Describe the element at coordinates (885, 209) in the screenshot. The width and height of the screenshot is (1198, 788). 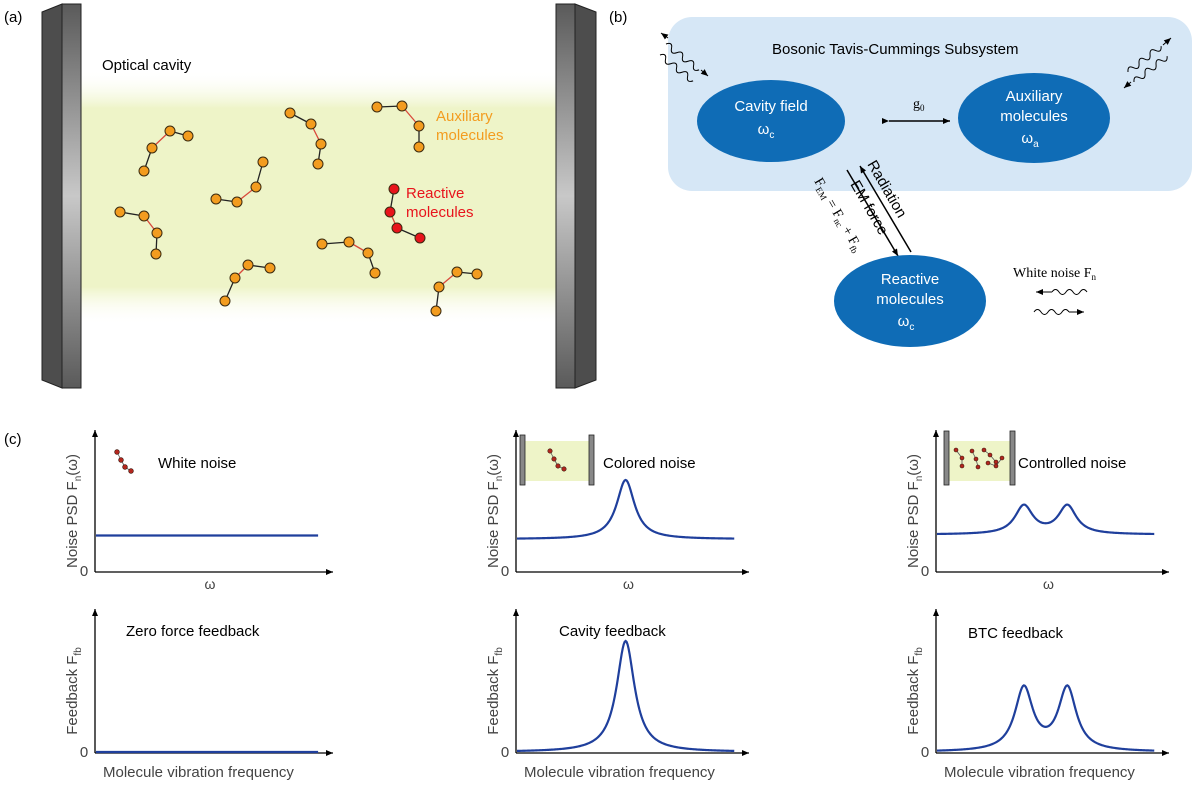
I see `radiation-arrow` at that location.